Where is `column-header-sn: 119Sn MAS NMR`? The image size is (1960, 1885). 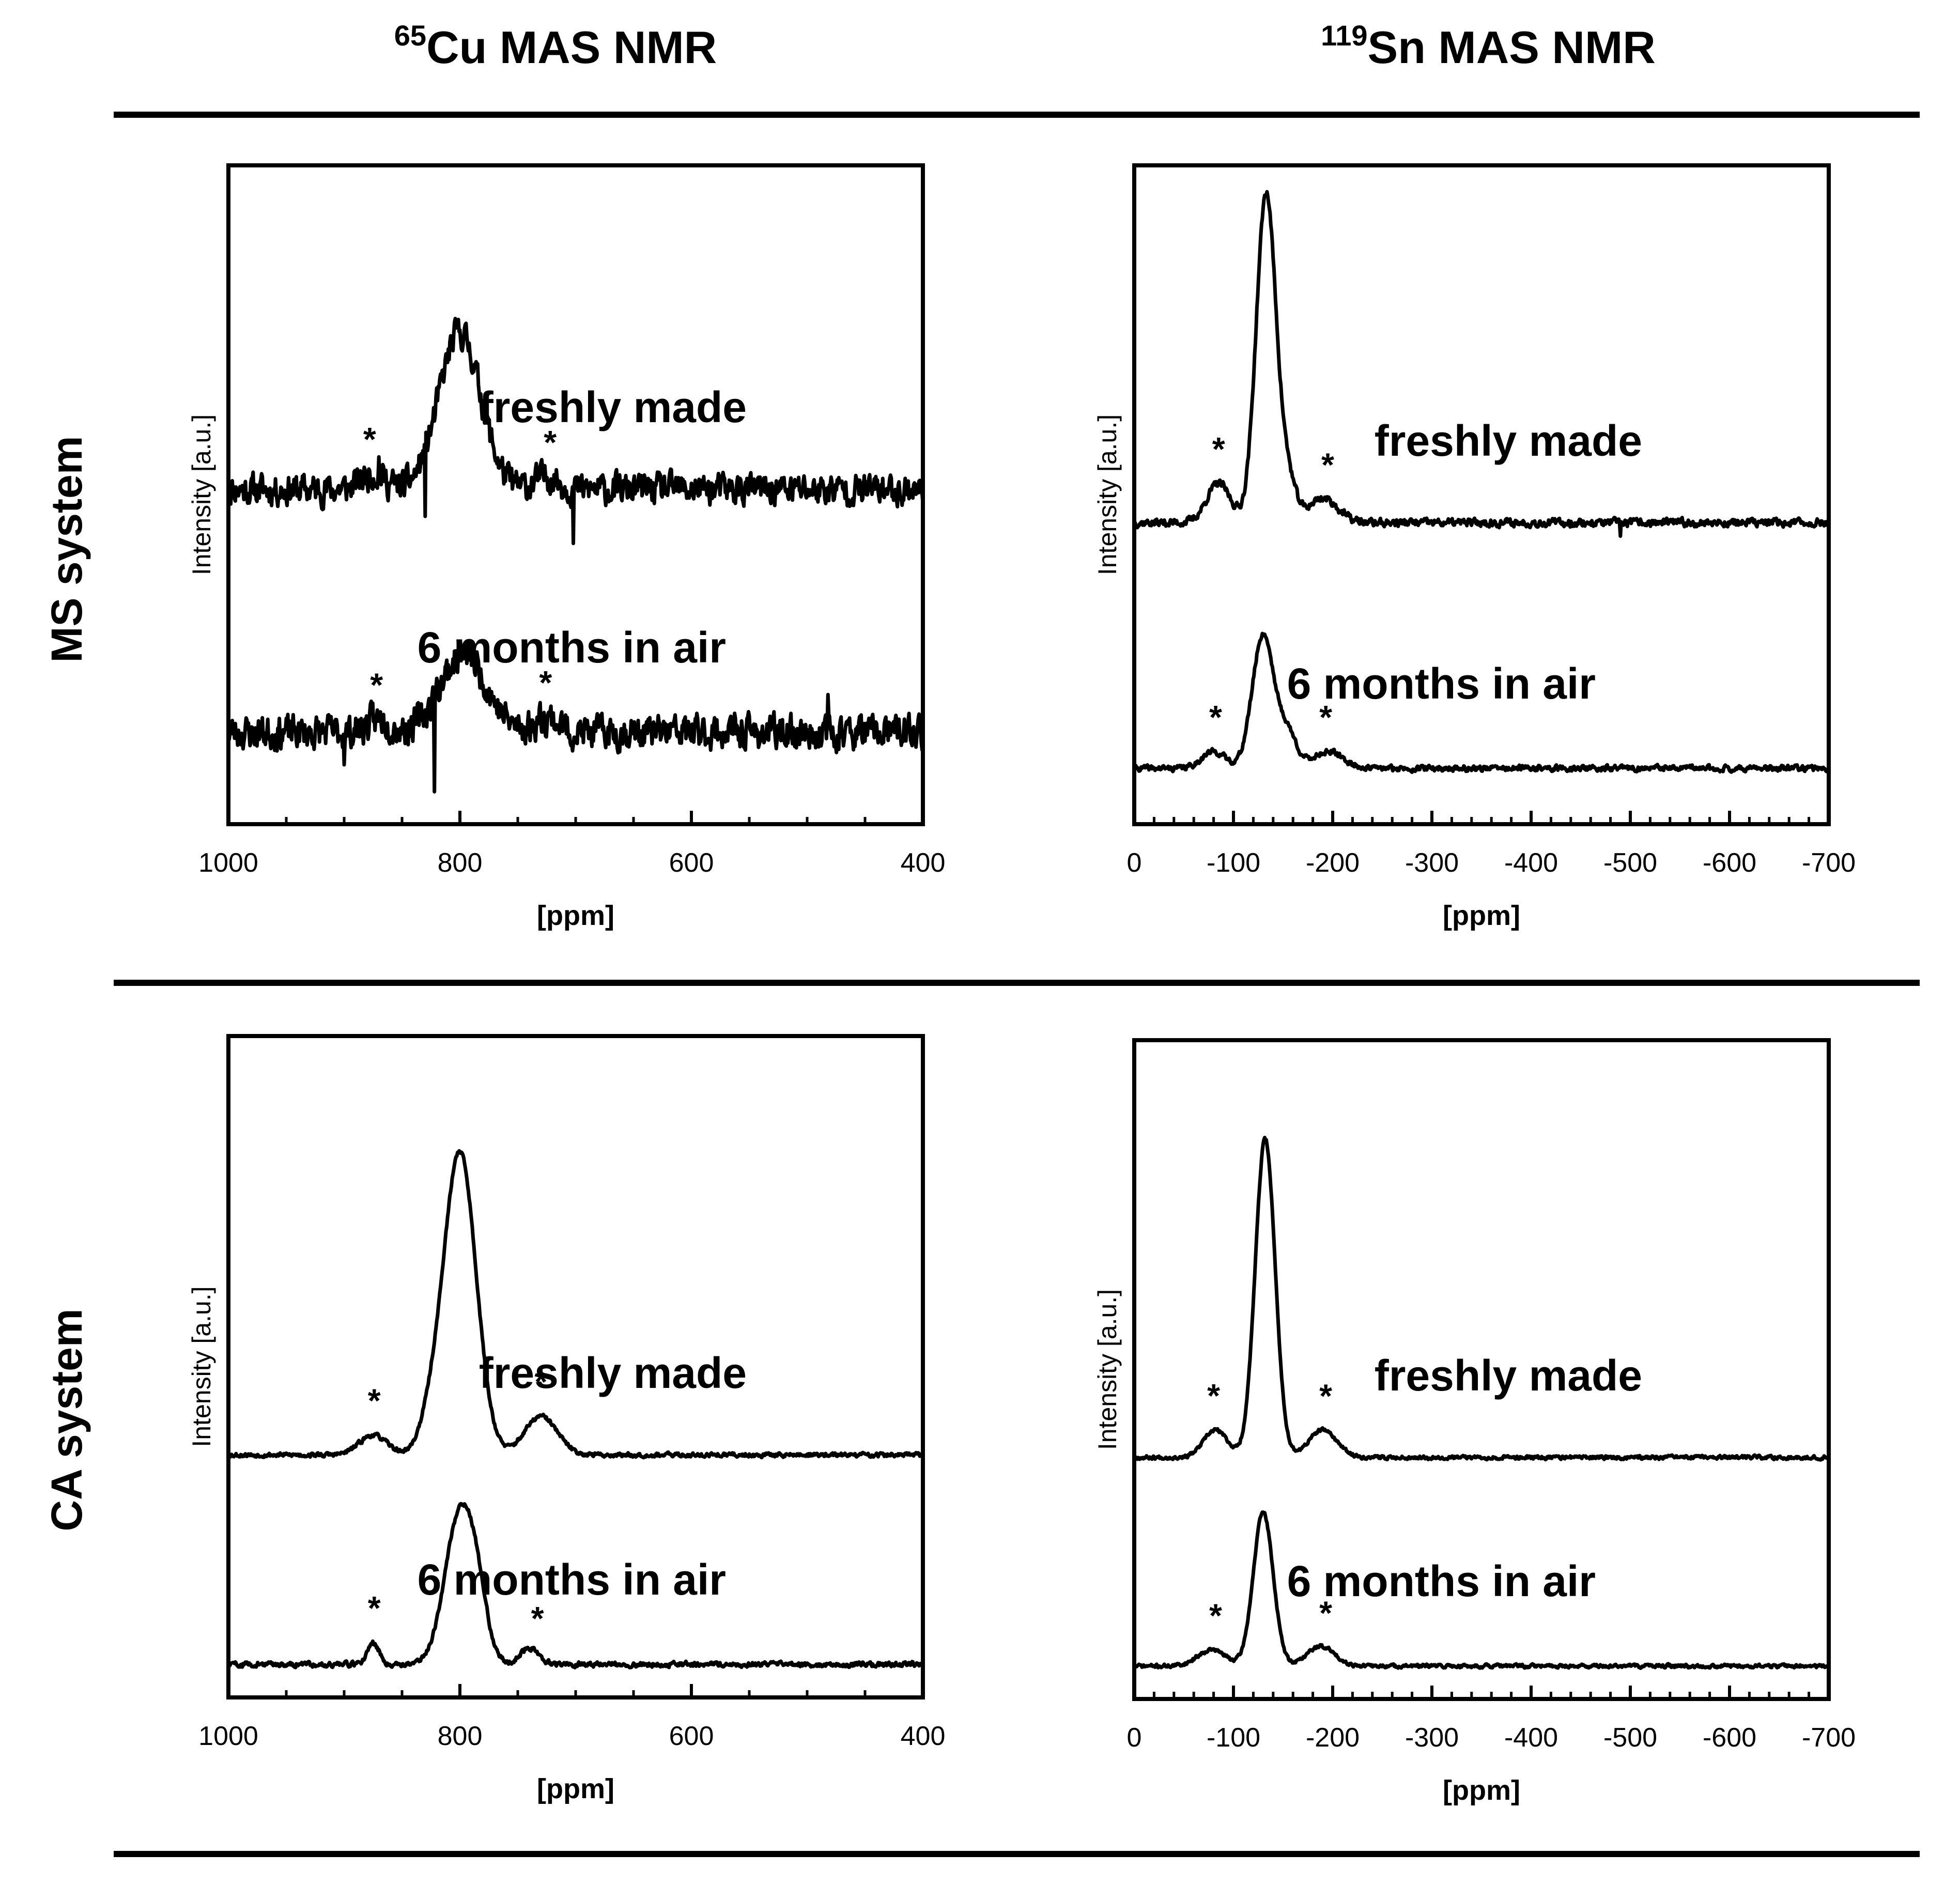 column-header-sn: 119Sn MAS NMR is located at coordinates (1488, 46).